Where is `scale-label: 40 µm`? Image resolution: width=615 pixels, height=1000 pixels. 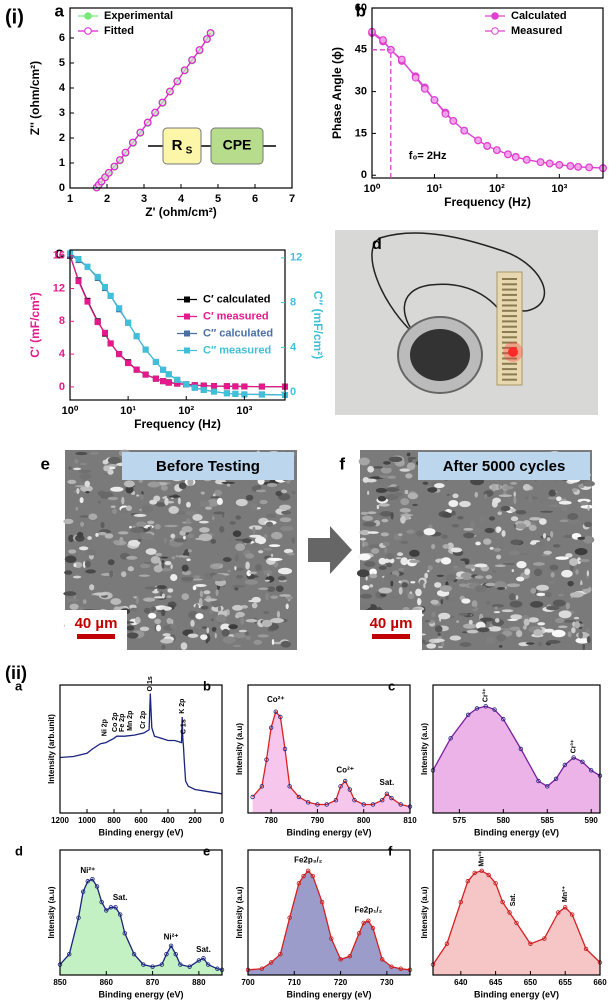
scale-label: 40 µm is located at coordinates (96, 623).